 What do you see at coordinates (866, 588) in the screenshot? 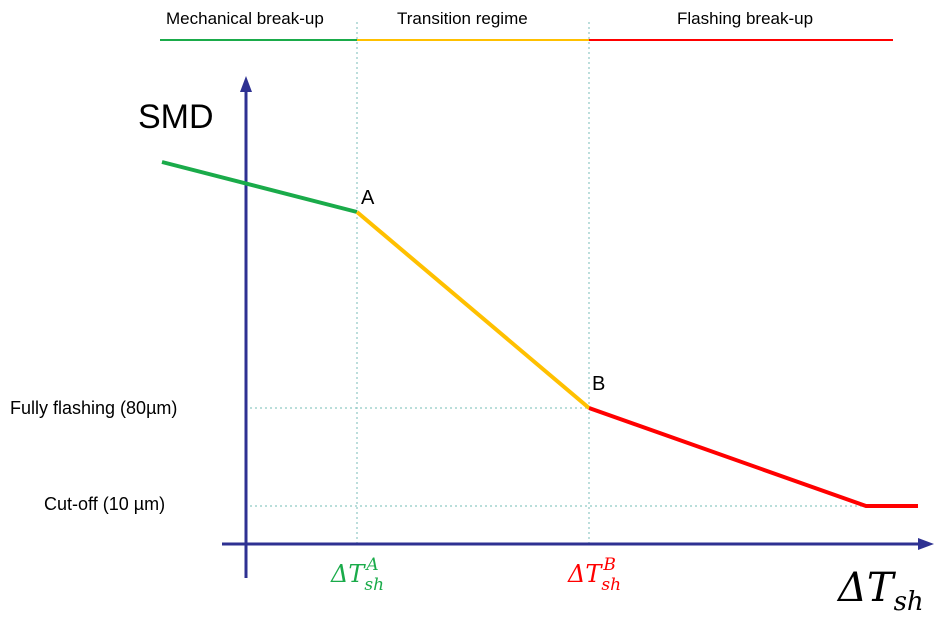
I see `x-axis-label-main: ΔT` at bounding box center [866, 588].